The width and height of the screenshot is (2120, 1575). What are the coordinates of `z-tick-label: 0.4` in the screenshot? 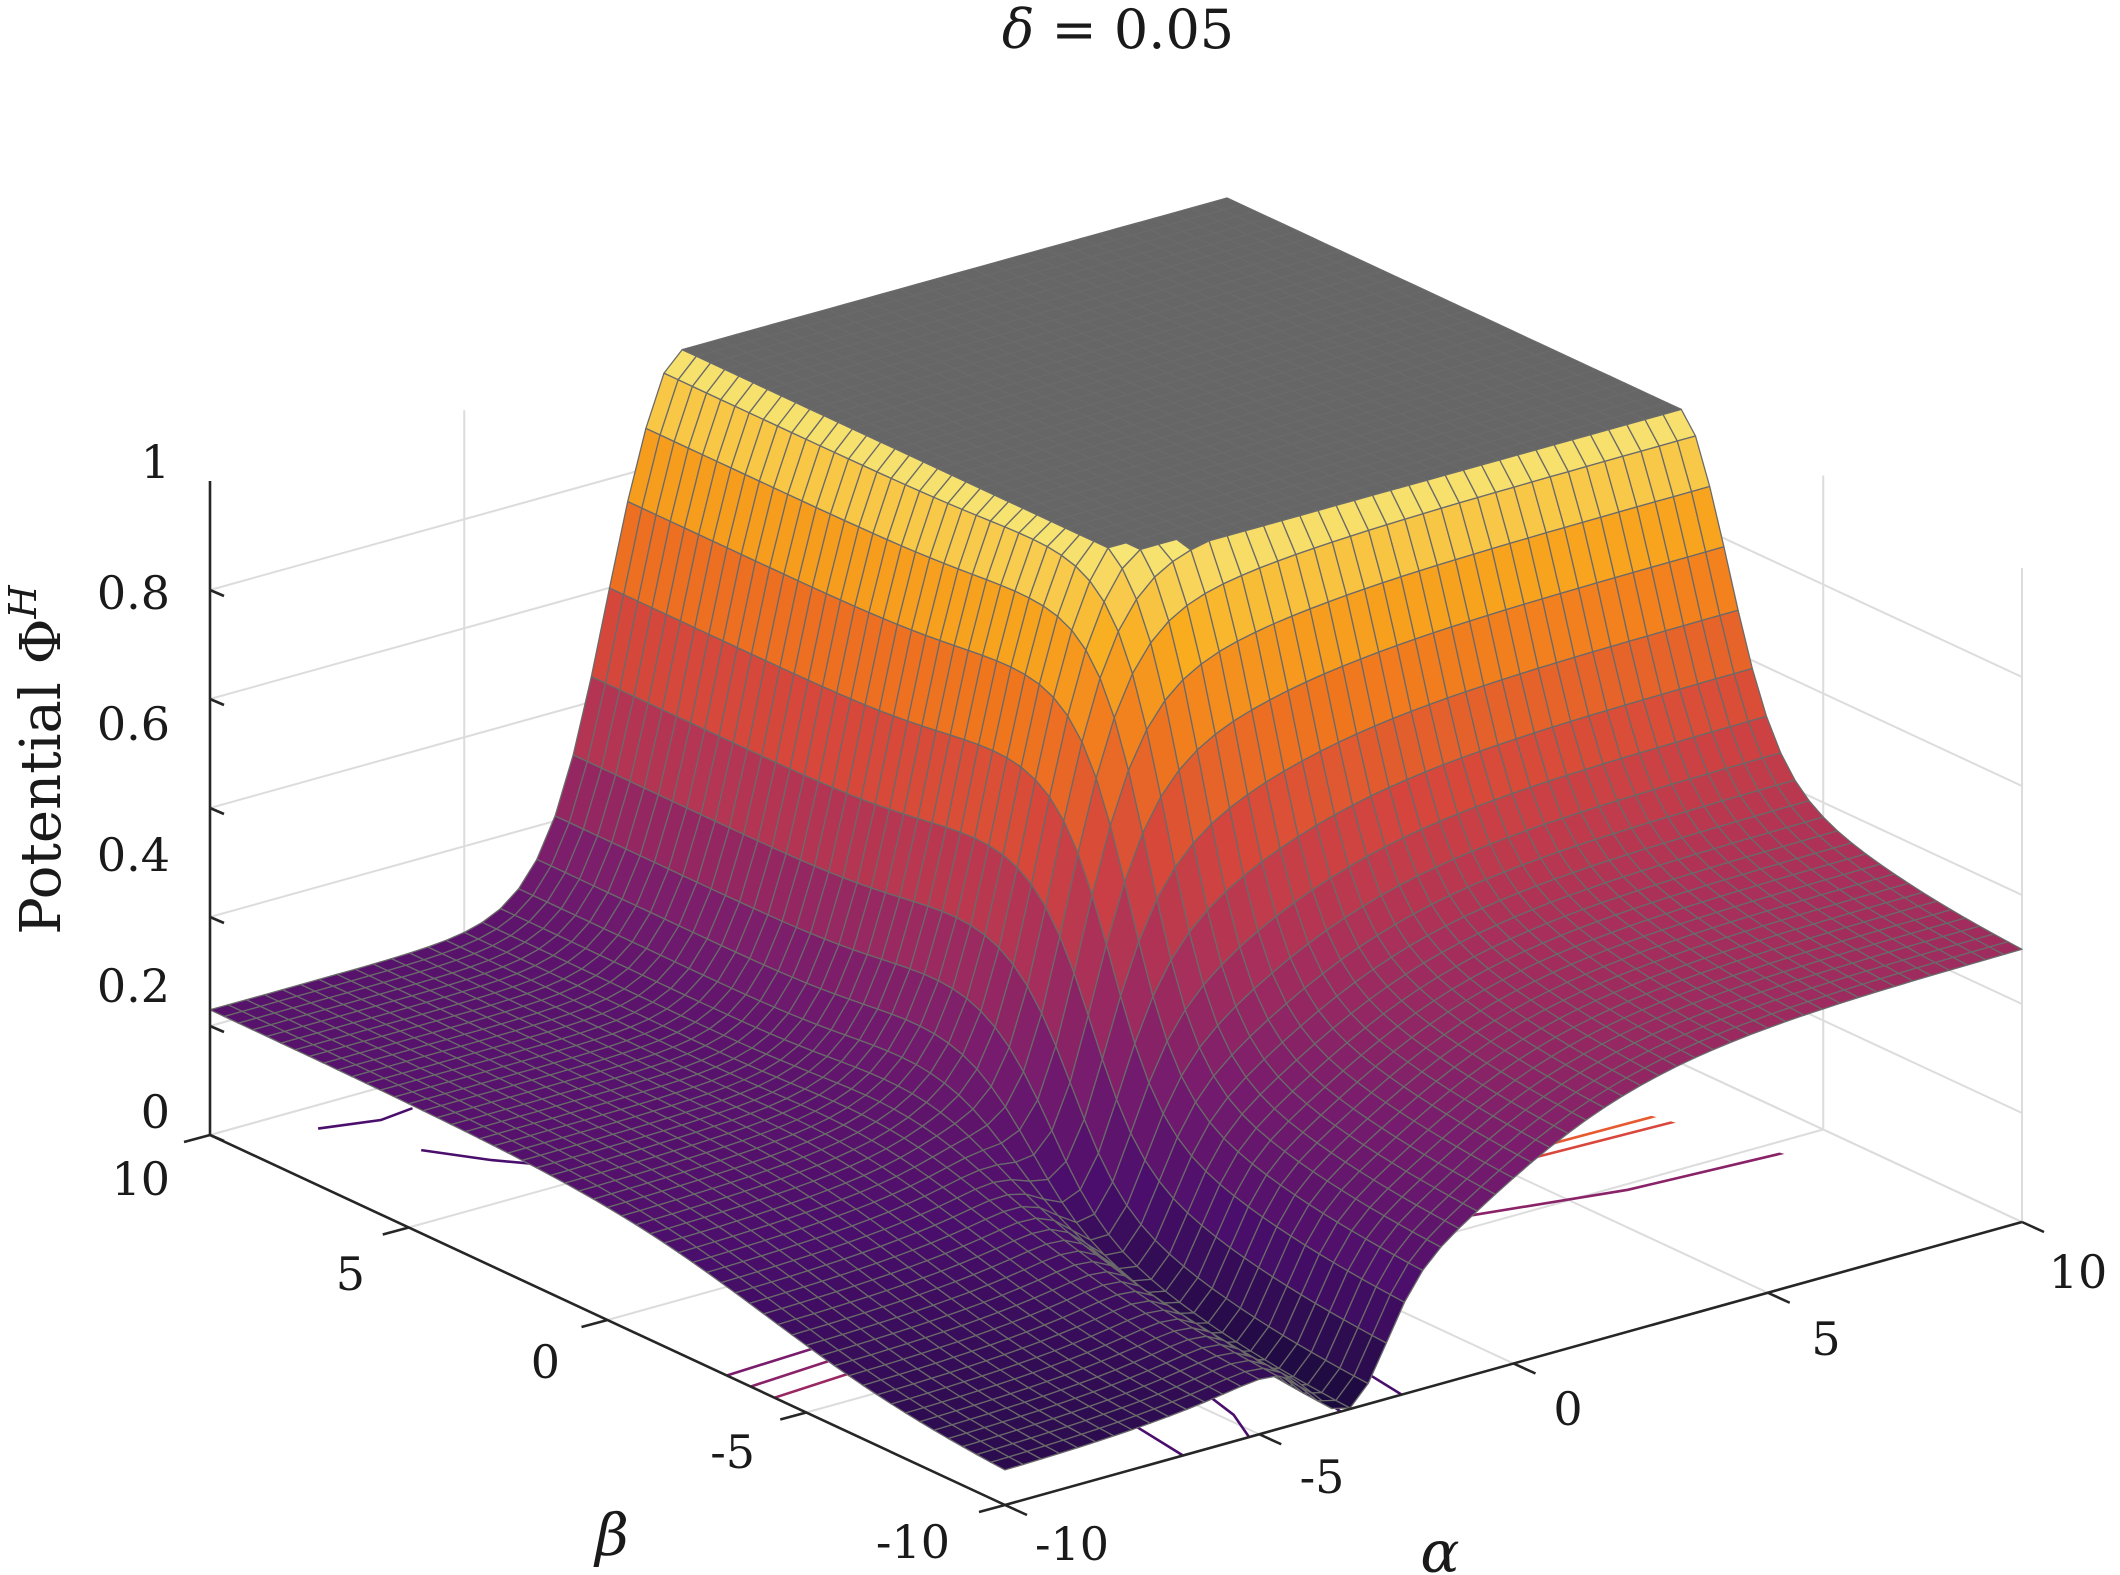 It's located at (133, 855).